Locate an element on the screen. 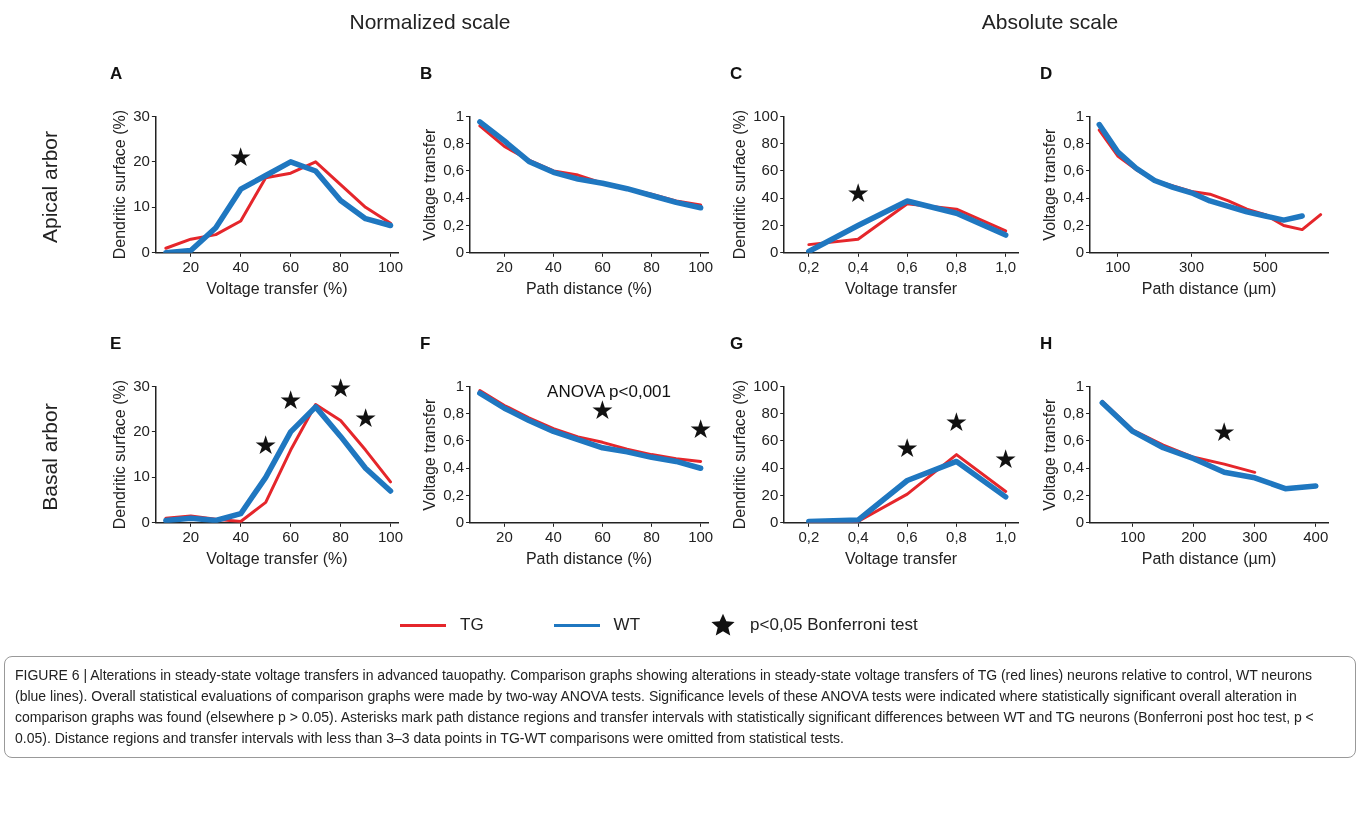 The image size is (1360, 833). legend-label: TG is located at coordinates (472, 625).